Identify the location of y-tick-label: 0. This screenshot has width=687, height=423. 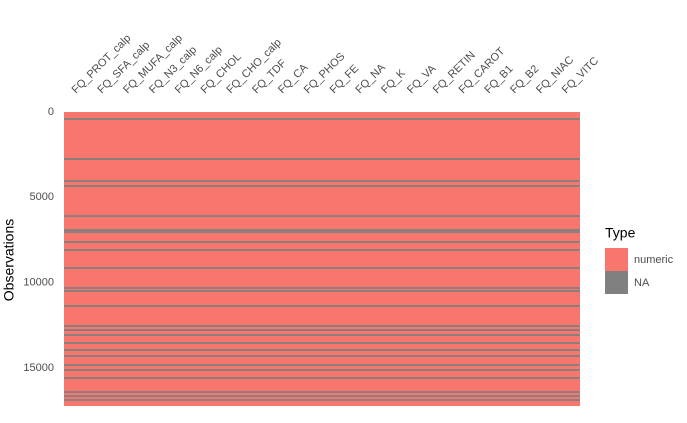
(51, 112).